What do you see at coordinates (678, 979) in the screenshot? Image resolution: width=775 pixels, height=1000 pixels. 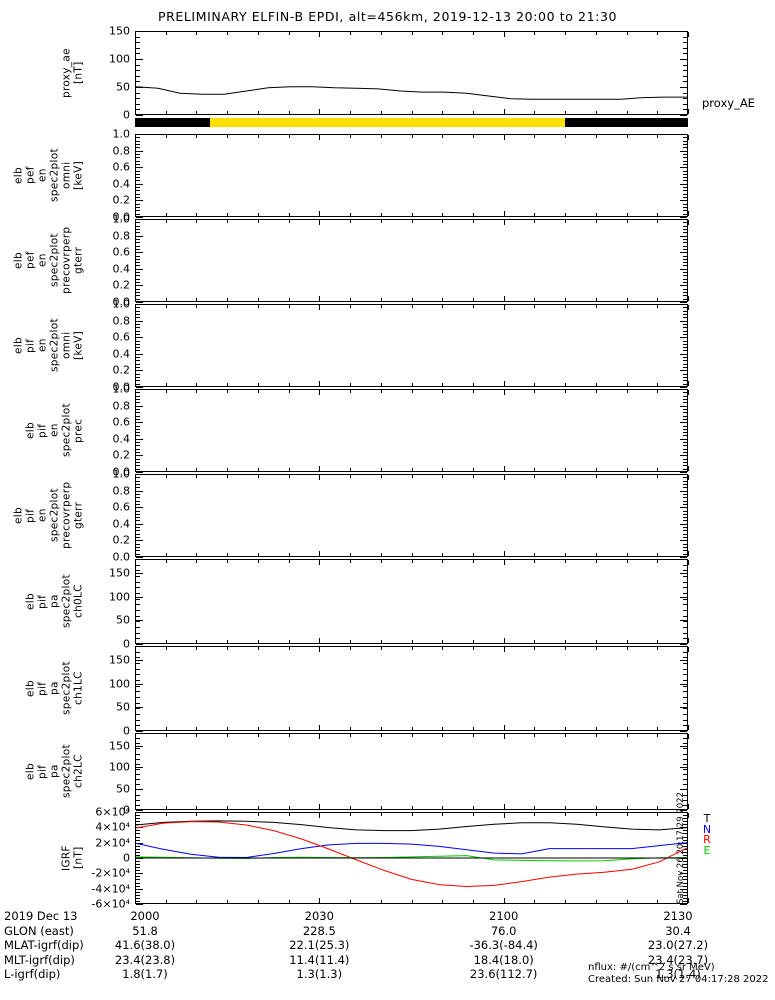 I see `footer-created: Created: Sun Nov 27 04:17:28 2022` at bounding box center [678, 979].